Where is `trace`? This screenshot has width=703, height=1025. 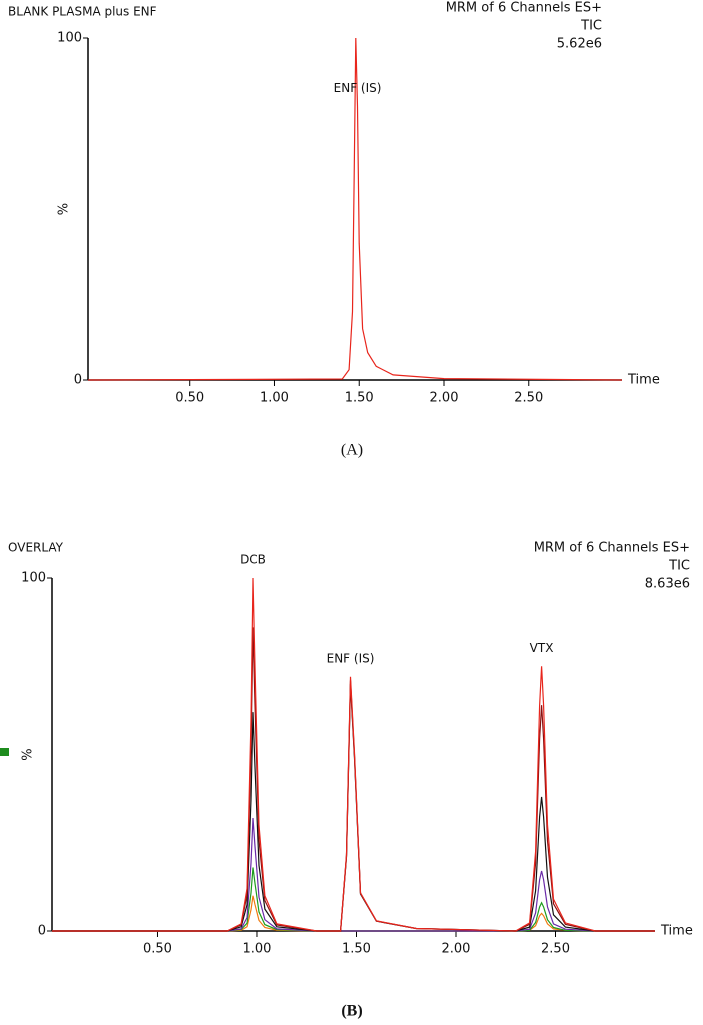 trace is located at coordinates (353, 874).